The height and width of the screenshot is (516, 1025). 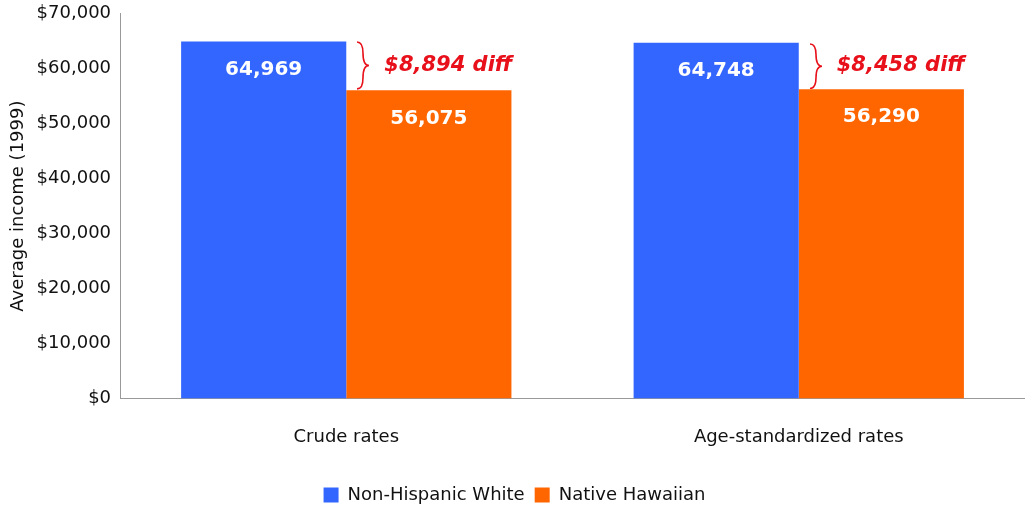 I want to click on y-tick-label: $30,000, so click(x=74, y=232).